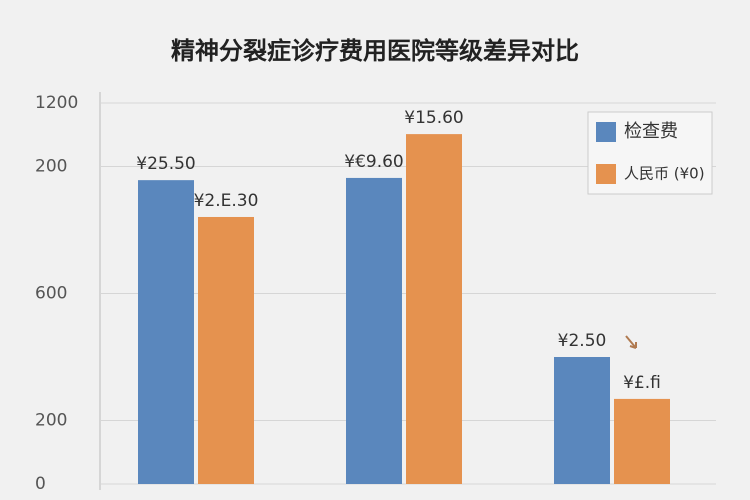 This screenshot has height=500, width=750. I want to click on legend-label: 人民币 (¥0), so click(664, 174).